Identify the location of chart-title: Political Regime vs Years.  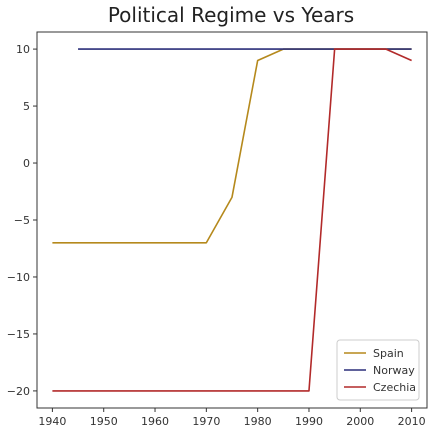
(231, 15).